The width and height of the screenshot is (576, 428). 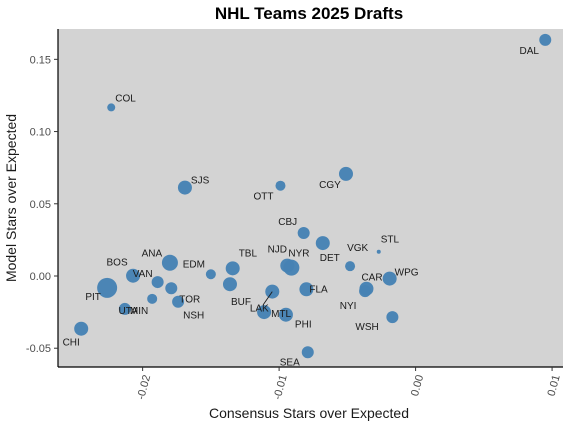 I want to click on point-label-ott: OTT, so click(x=263, y=197).